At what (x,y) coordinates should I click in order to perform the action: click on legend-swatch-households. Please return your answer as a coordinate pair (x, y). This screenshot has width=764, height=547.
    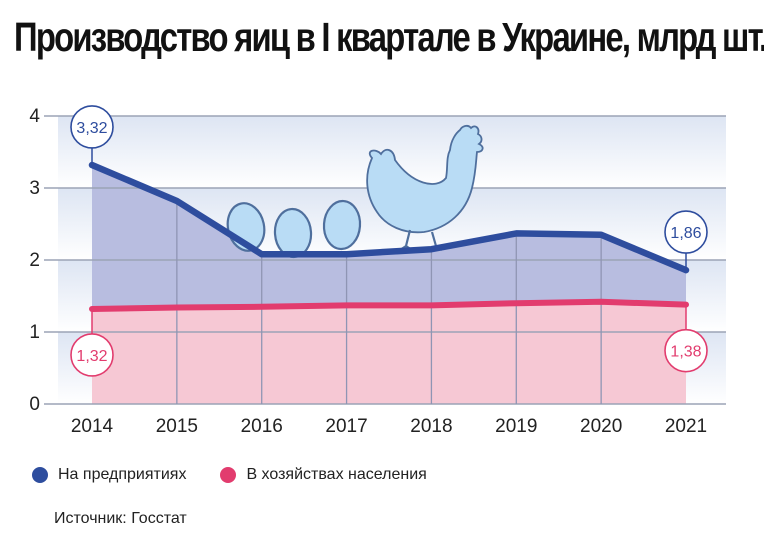
    Looking at the image, I should click on (228, 475).